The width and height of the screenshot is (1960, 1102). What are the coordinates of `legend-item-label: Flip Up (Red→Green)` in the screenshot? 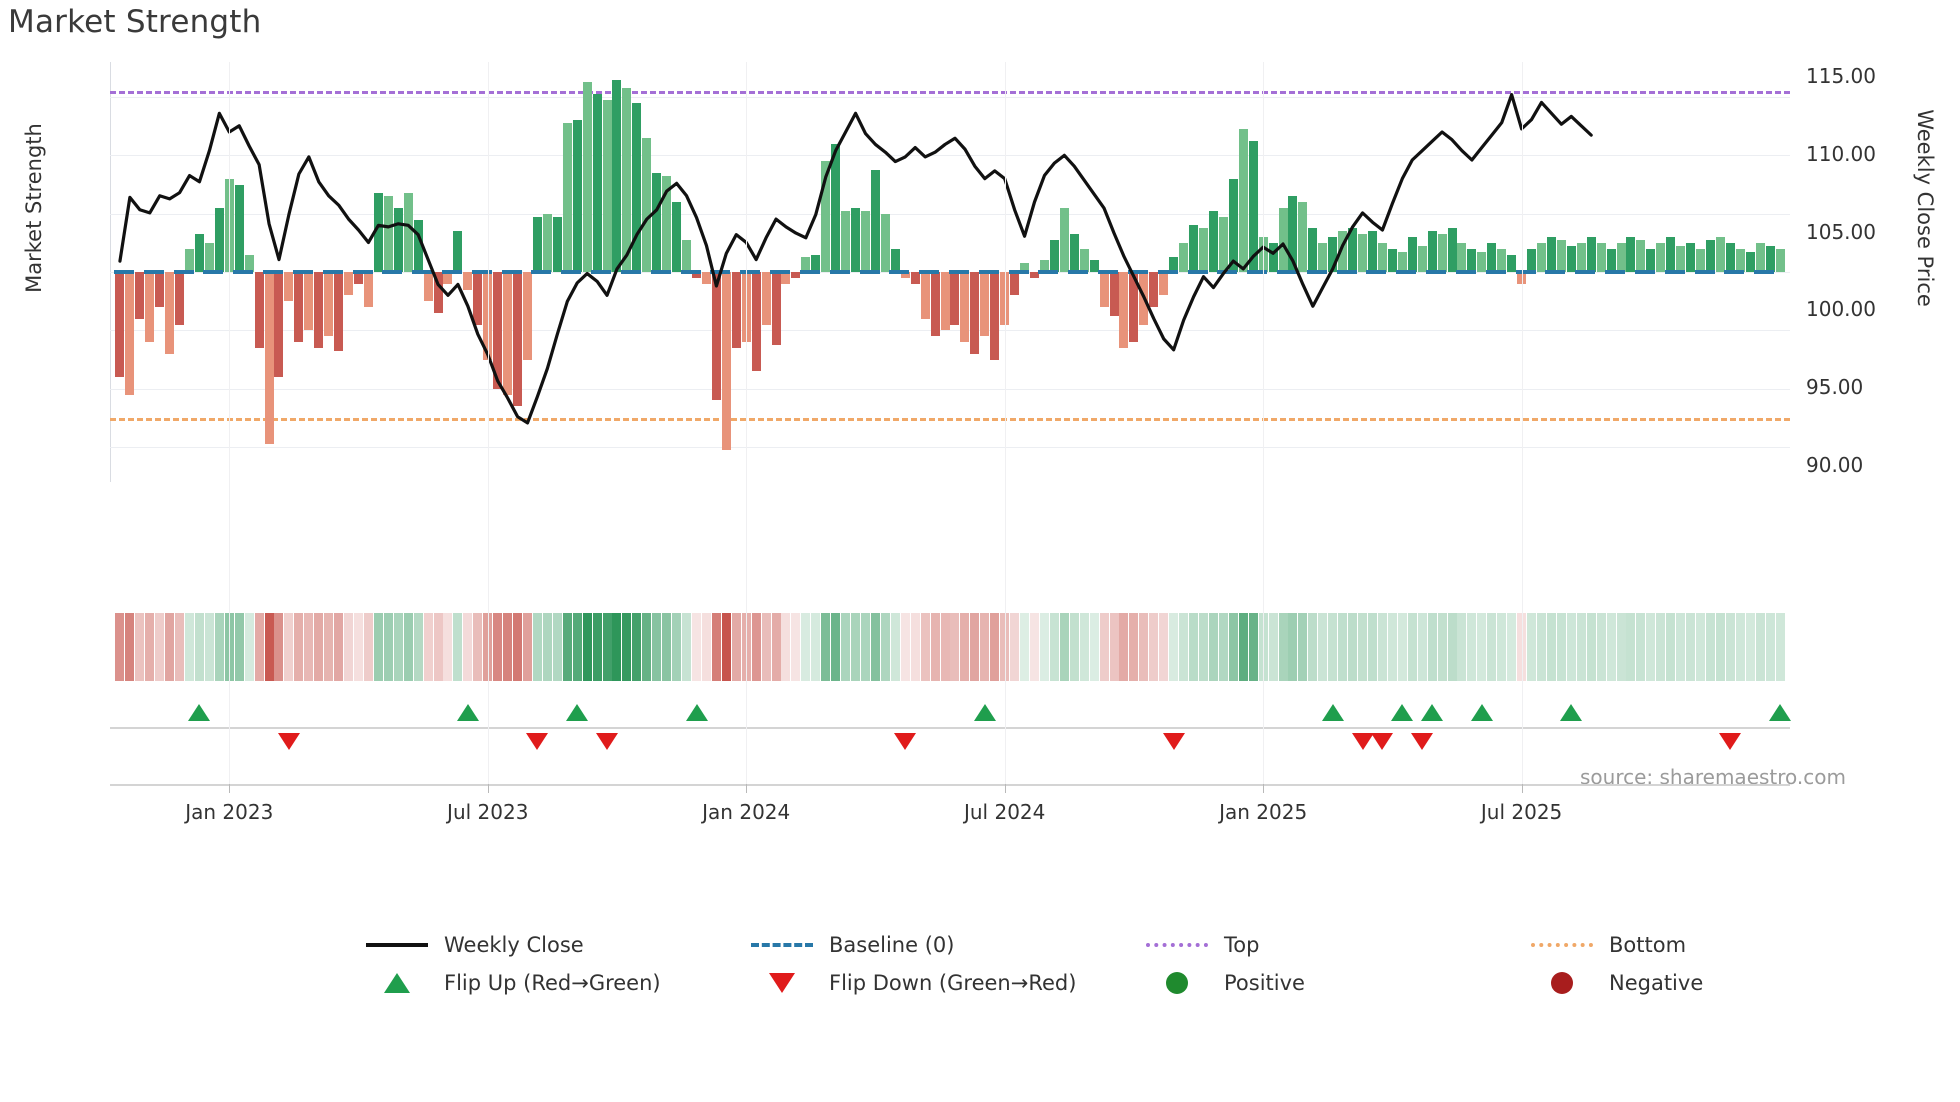 It's located at (552, 983).